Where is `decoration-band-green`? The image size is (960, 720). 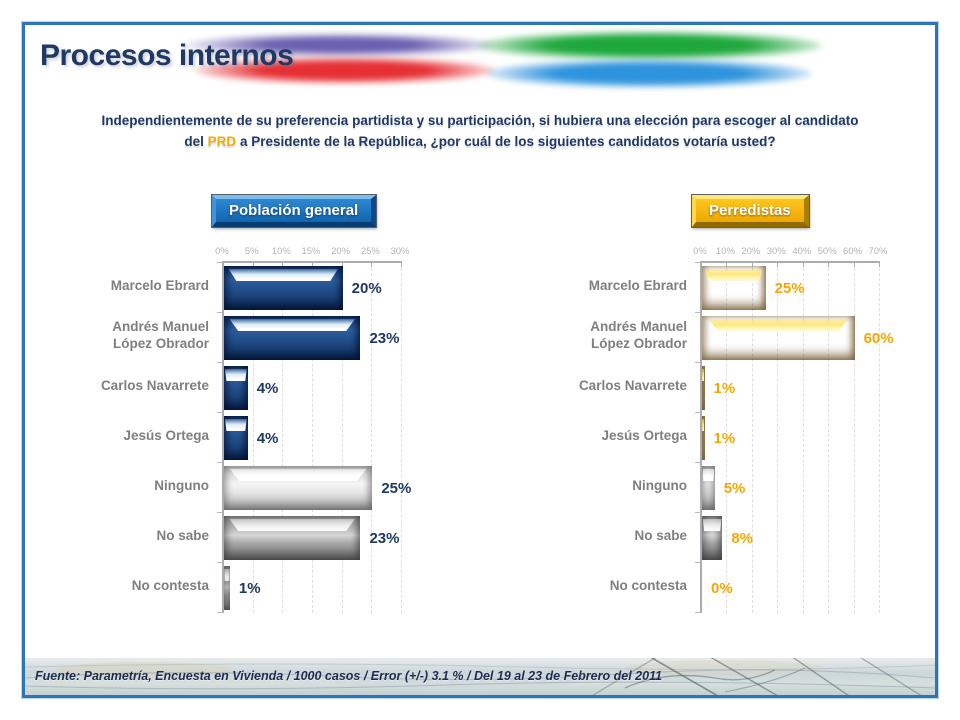
decoration-band-green is located at coordinates (649, 45).